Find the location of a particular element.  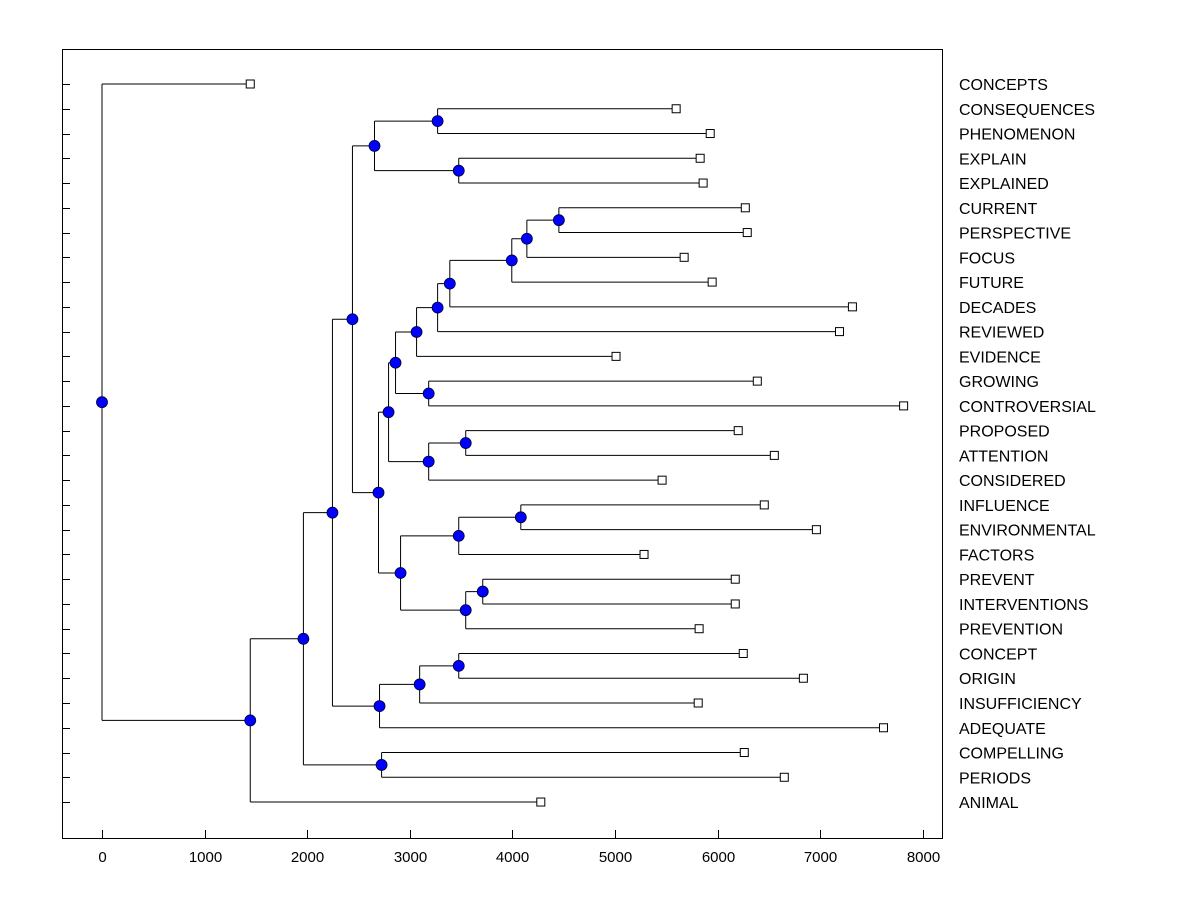

leaf-label: PREVENT is located at coordinates (997, 580).